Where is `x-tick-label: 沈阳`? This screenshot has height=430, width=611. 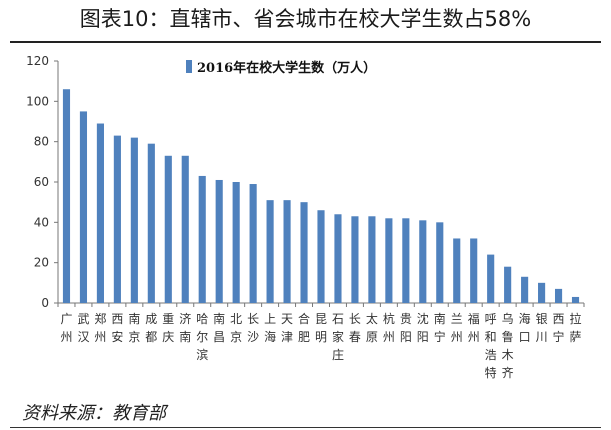 x-tick-label: 沈阳 is located at coordinates (423, 327).